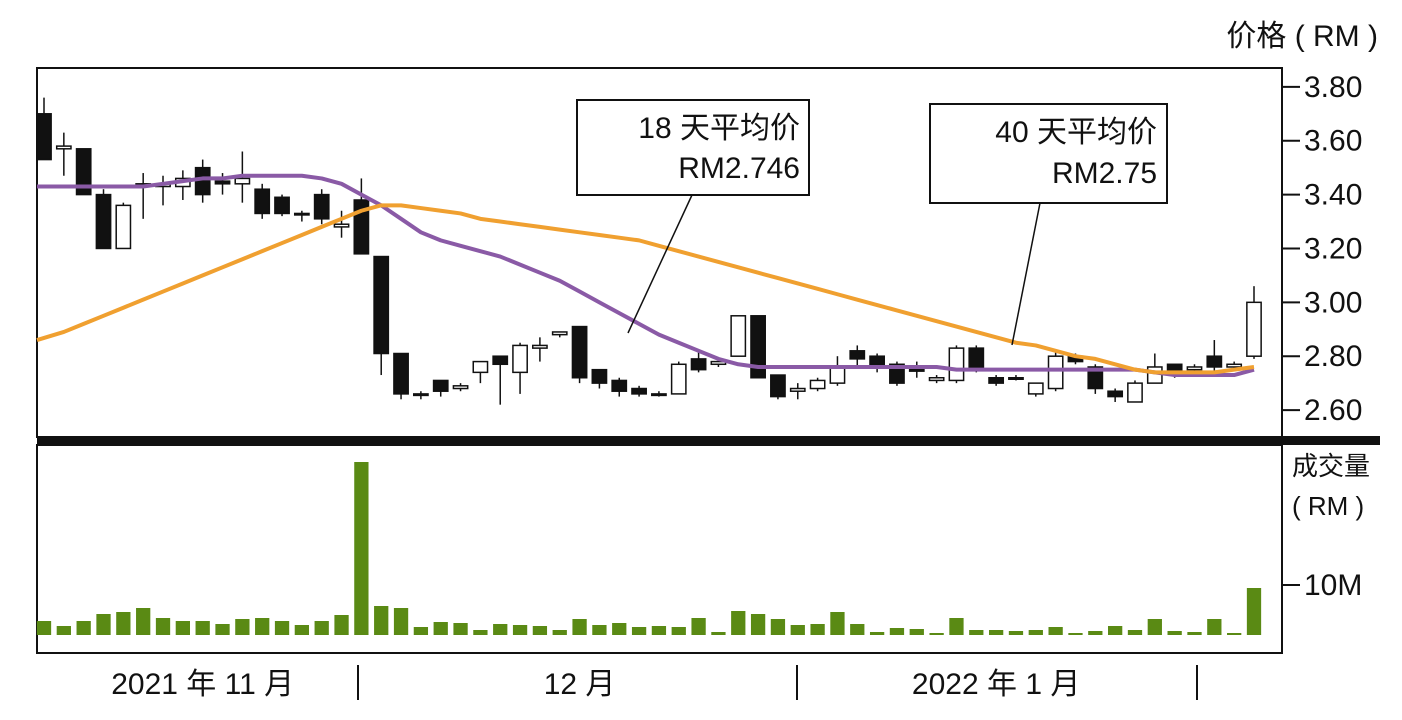  What do you see at coordinates (1333, 141) in the screenshot?
I see `y-tick-label: 3.60` at bounding box center [1333, 141].